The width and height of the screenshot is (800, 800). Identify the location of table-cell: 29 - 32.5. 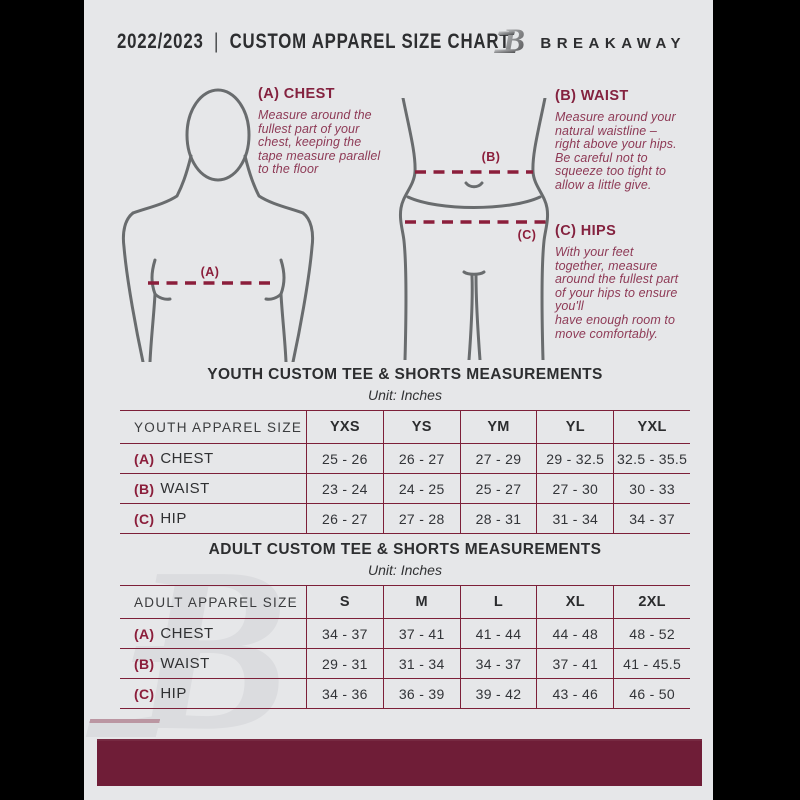
(574, 458).